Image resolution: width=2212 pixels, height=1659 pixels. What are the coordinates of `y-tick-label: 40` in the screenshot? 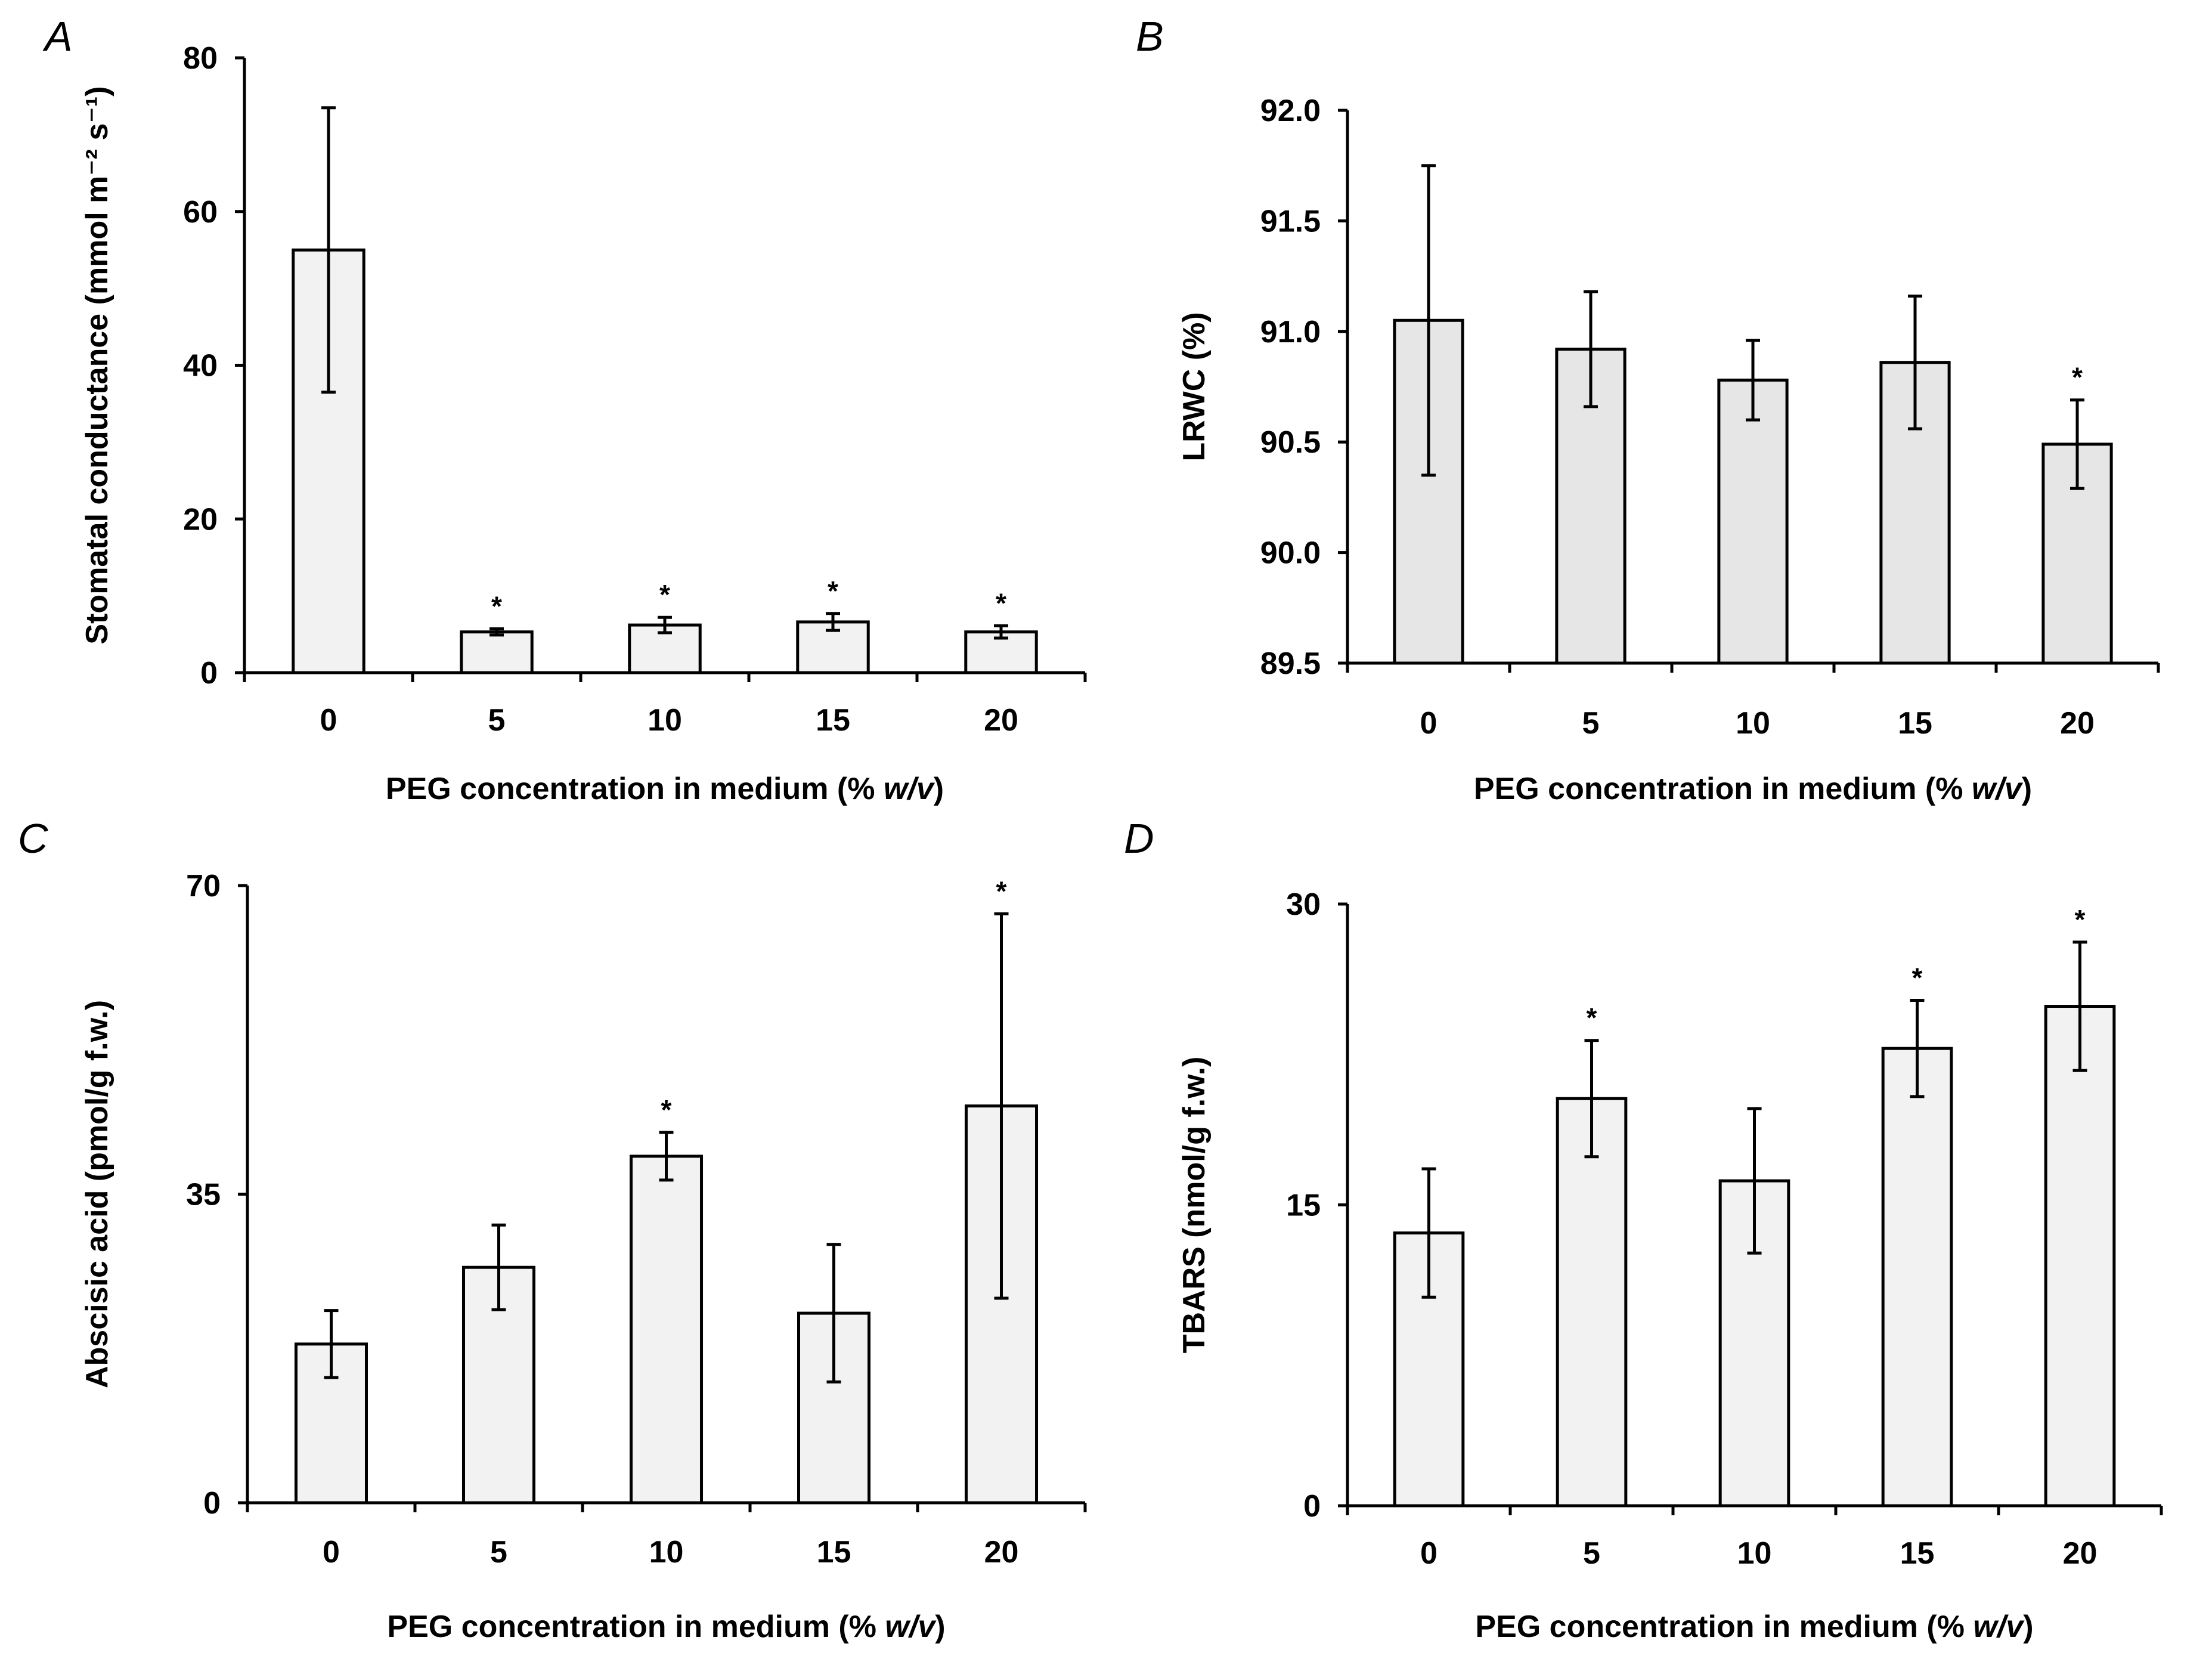 It's located at (200, 366).